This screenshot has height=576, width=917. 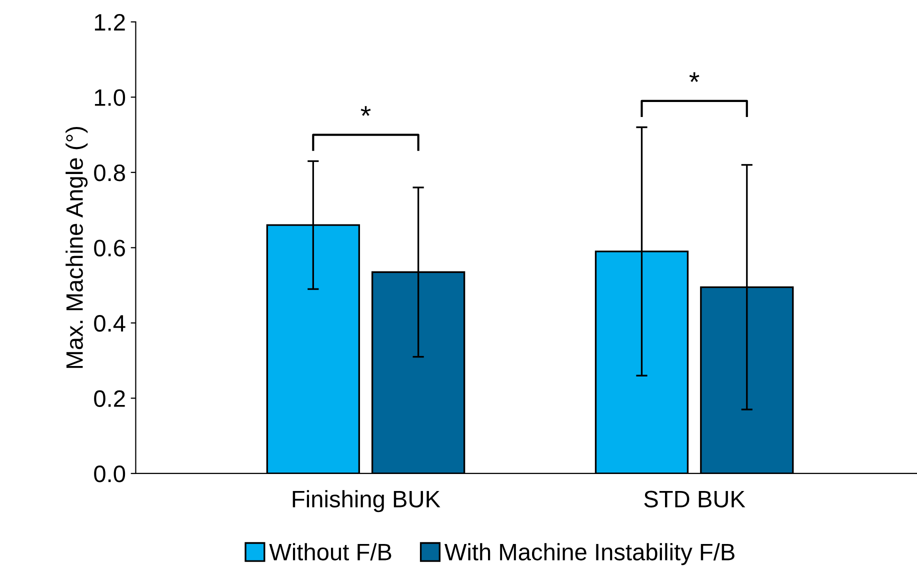 What do you see at coordinates (109, 398) in the screenshot?
I see `y-tick-label: 0.2` at bounding box center [109, 398].